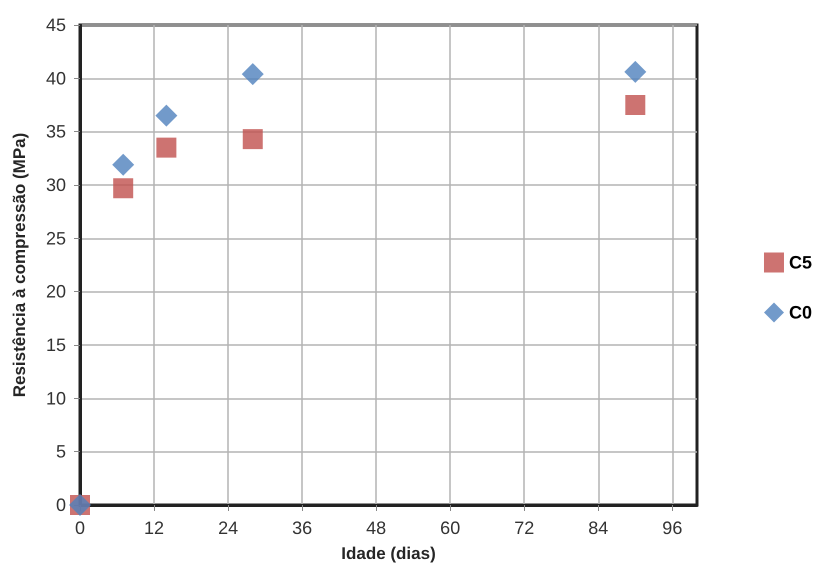  What do you see at coordinates (524, 528) in the screenshot?
I see `x-tick-label: 72` at bounding box center [524, 528].